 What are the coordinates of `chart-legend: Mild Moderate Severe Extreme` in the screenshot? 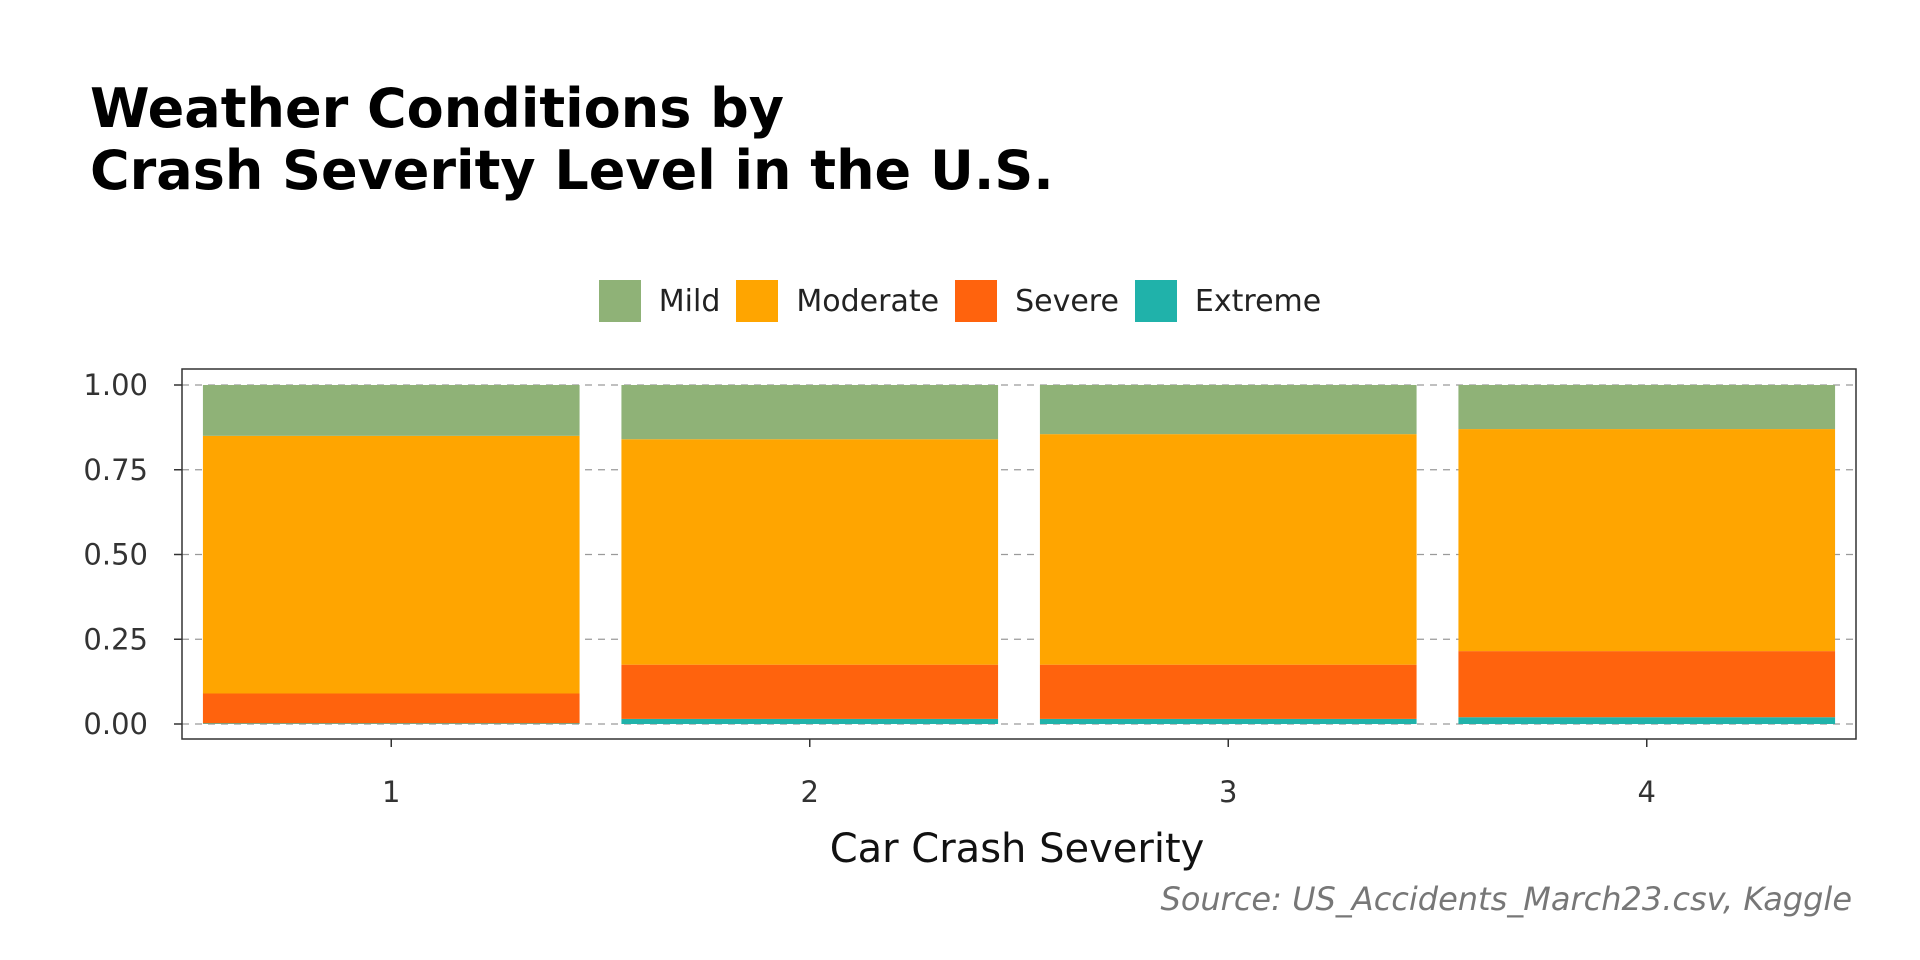 It's located at (960, 301).